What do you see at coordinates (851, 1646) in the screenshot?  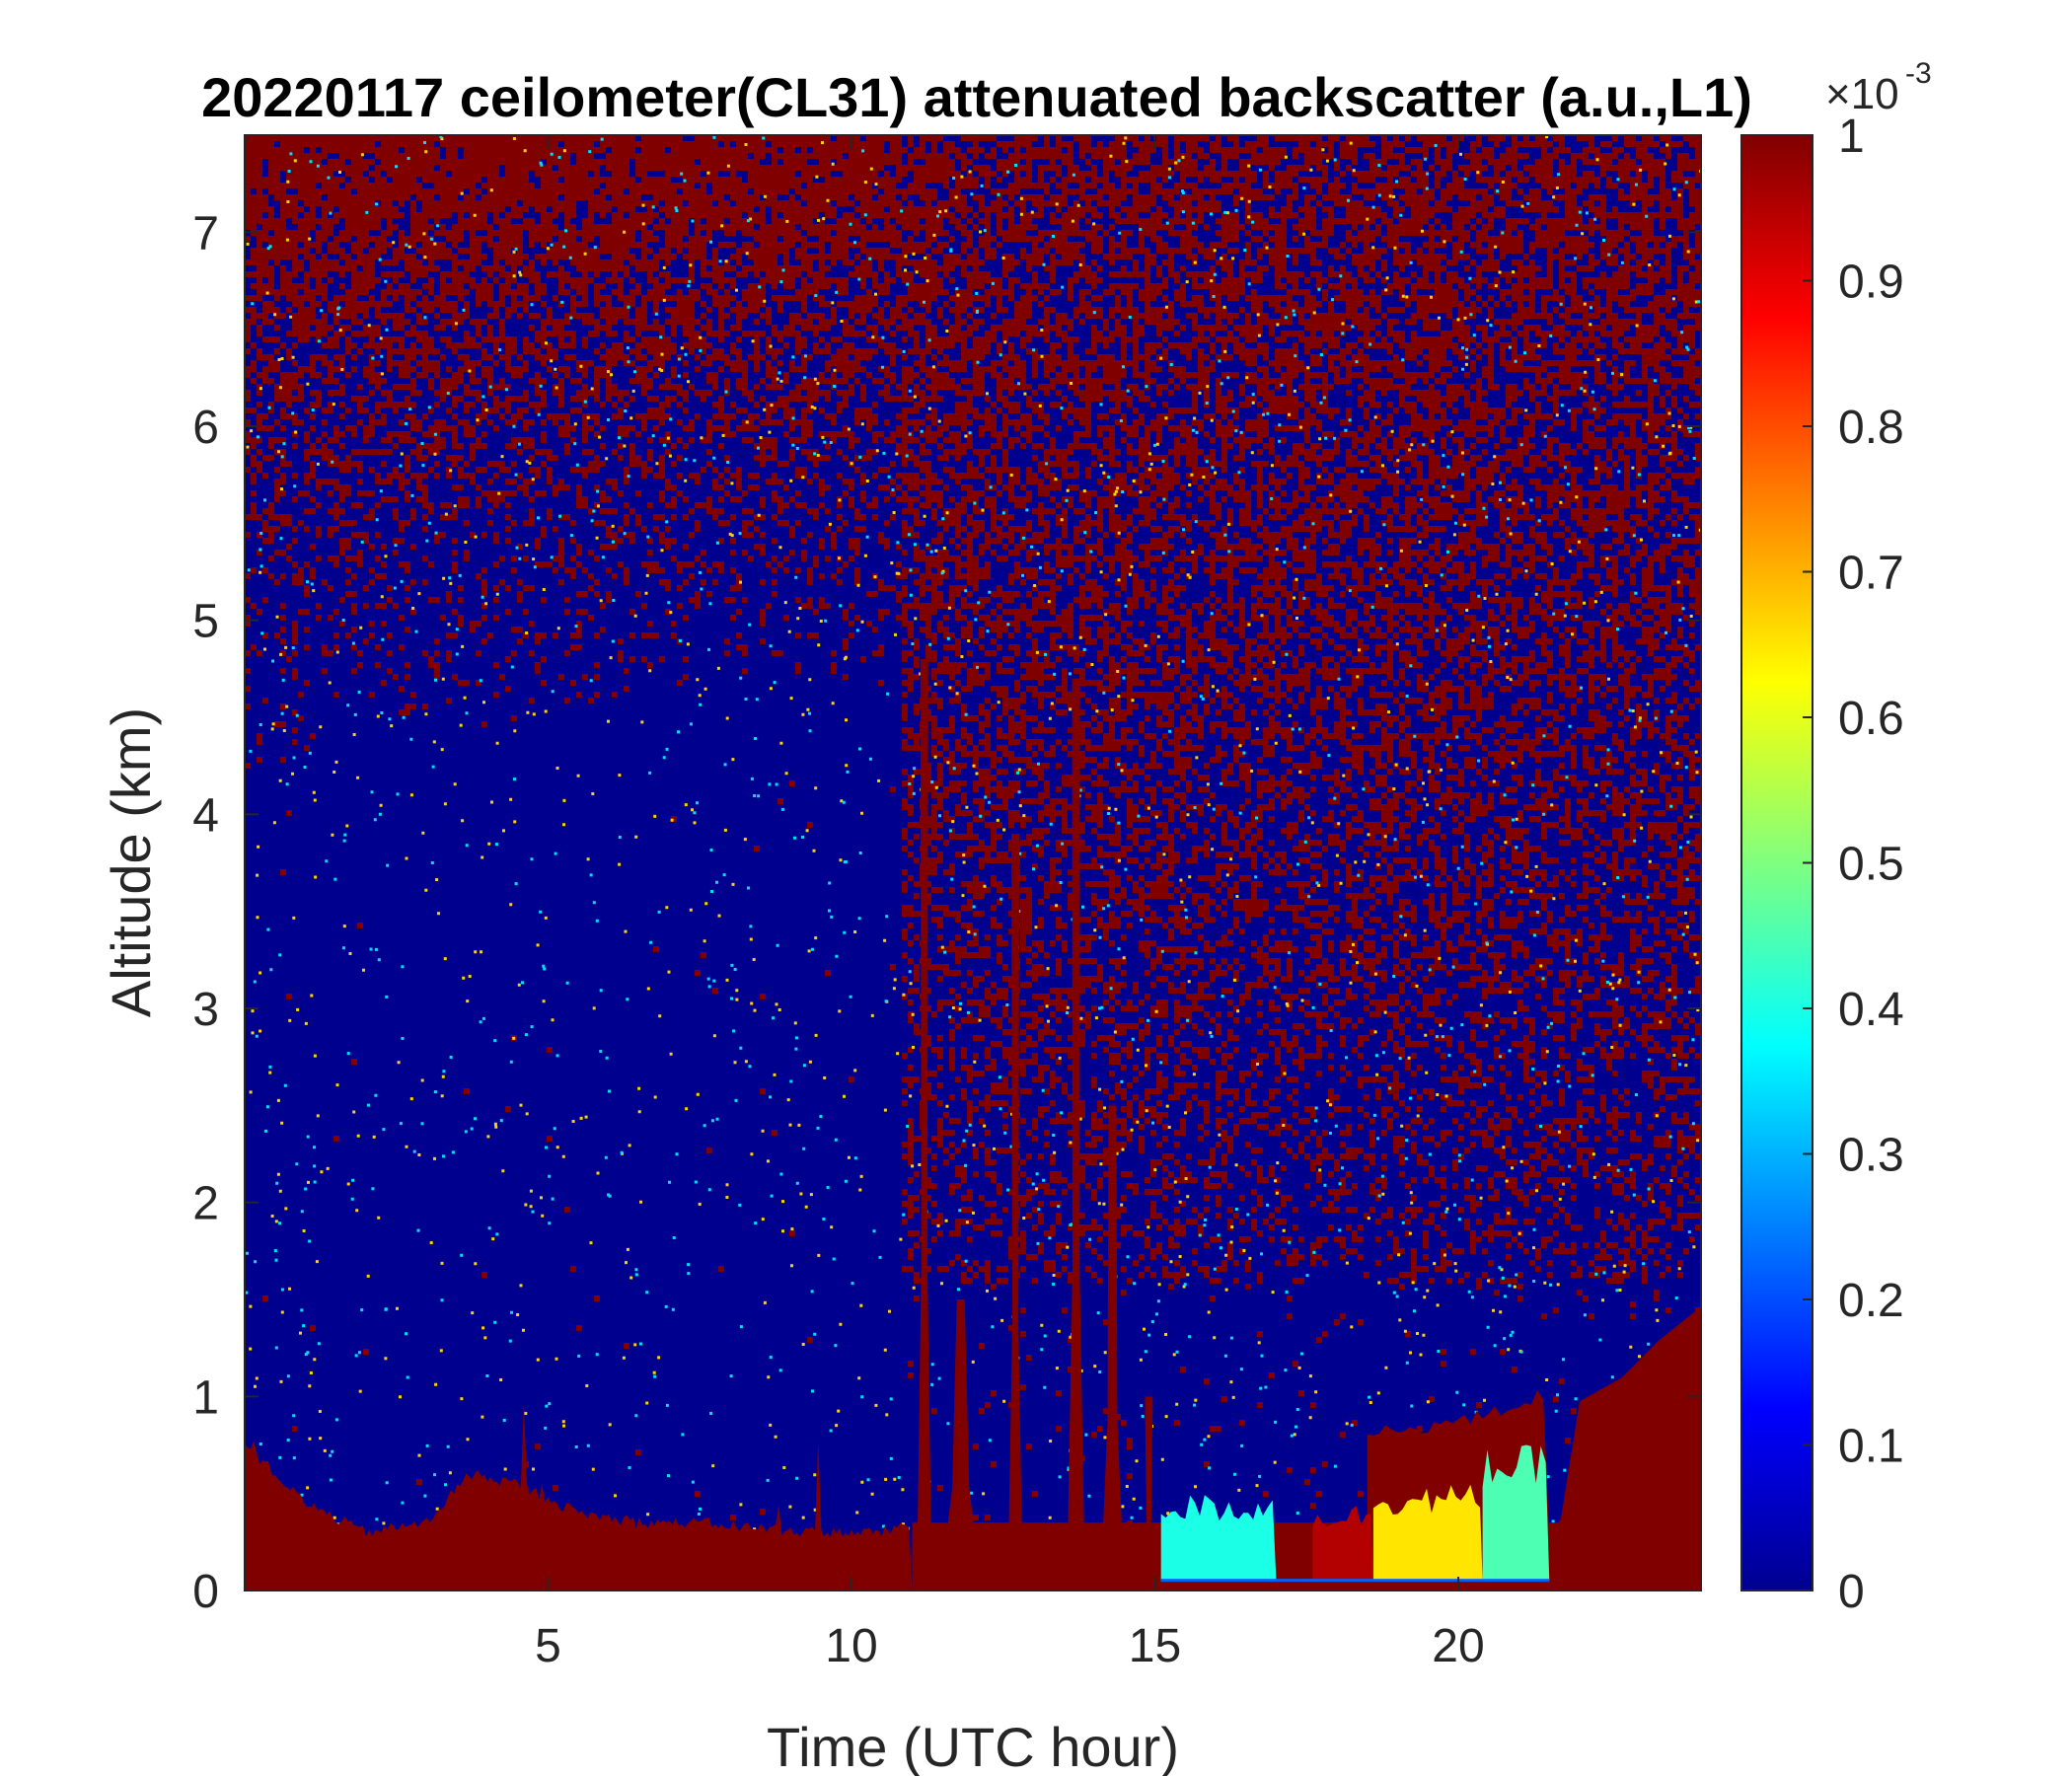 I see `x-tick-label: 10` at bounding box center [851, 1646].